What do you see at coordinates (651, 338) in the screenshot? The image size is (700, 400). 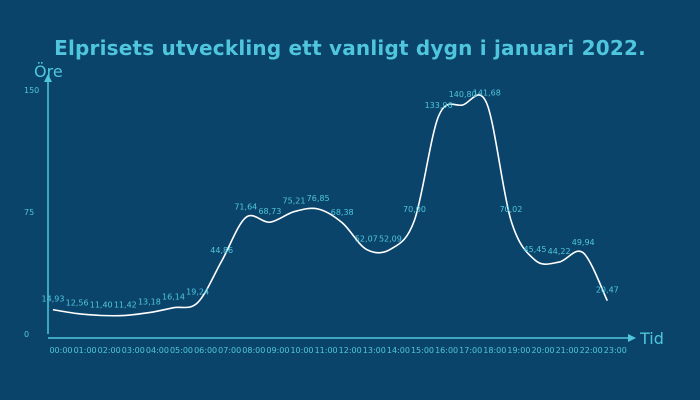 I see `x-axis-title: Tid` at bounding box center [651, 338].